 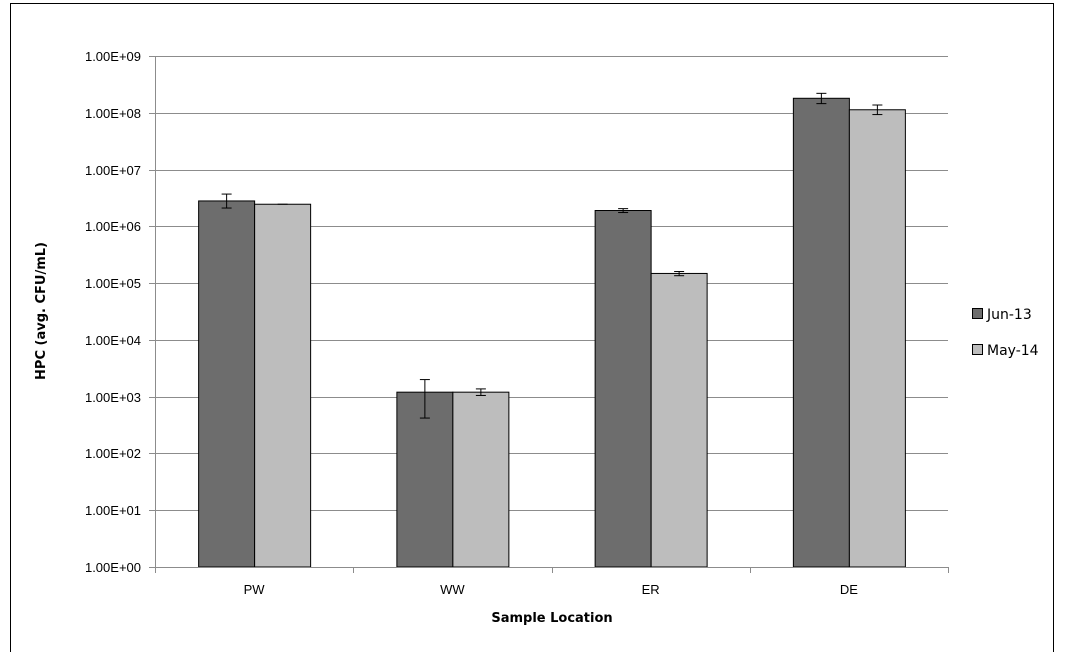 I want to click on x-tick-label: DE, so click(x=849, y=589).